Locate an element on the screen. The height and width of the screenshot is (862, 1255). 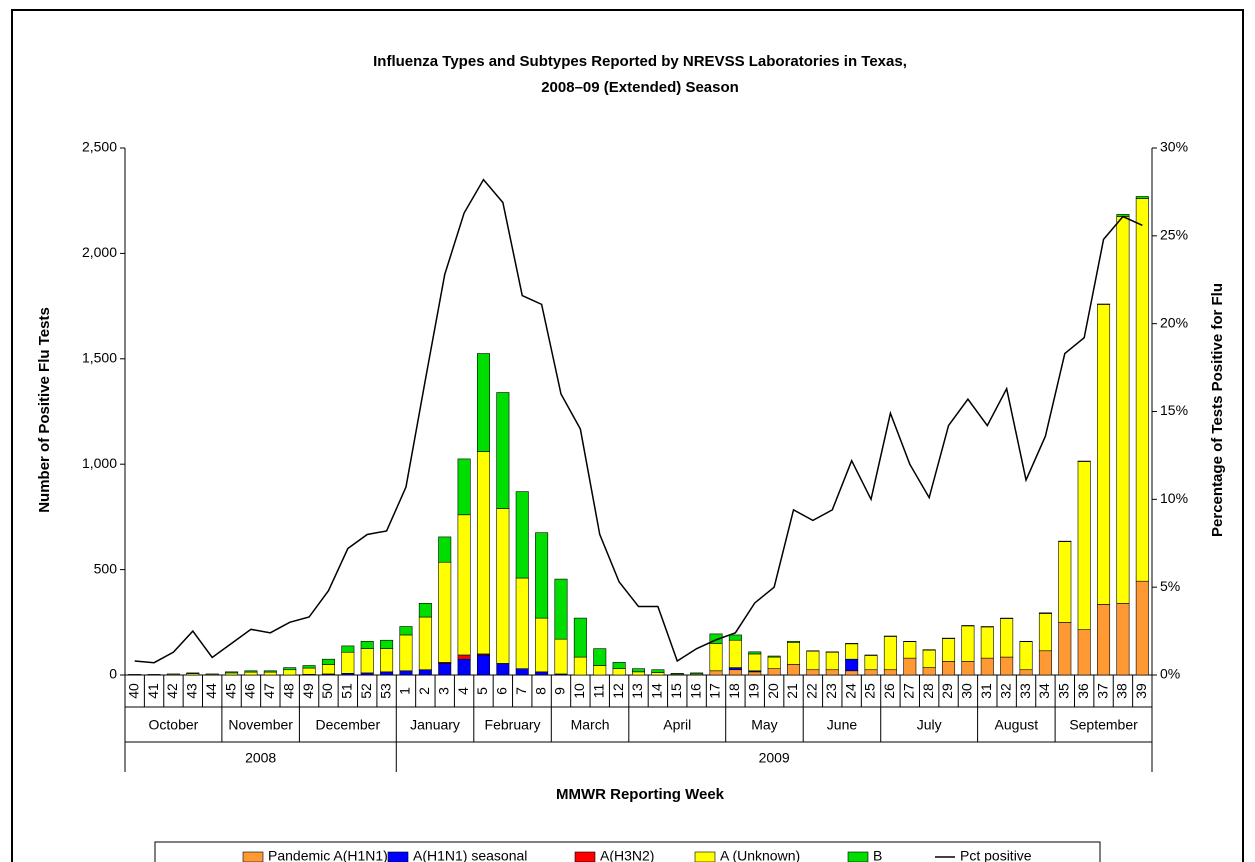
x-tick-label: 8 is located at coordinates (540, 691).